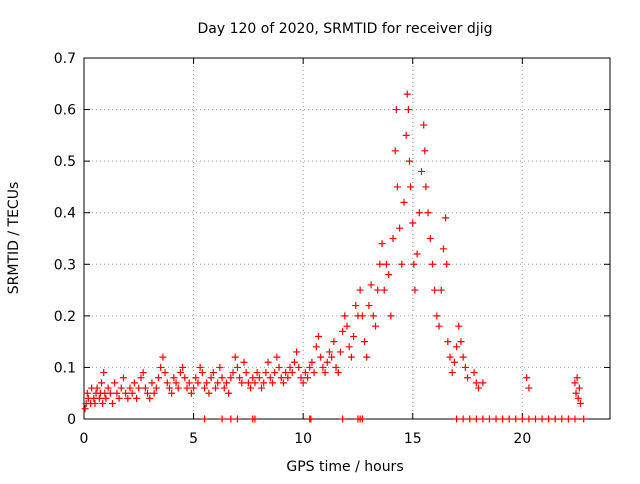 The height and width of the screenshot is (484, 640). Describe the element at coordinates (522, 439) in the screenshot. I see `x-tick-label: 20` at that location.